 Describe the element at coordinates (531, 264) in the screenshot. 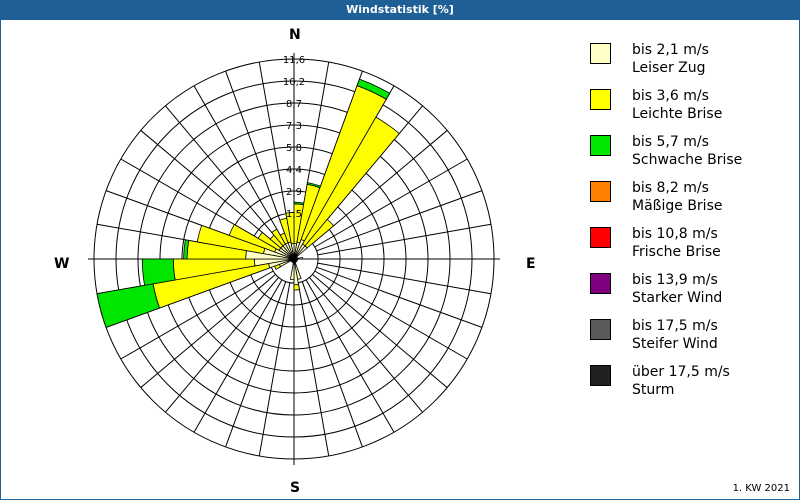

I see `compass-east: E` at that location.